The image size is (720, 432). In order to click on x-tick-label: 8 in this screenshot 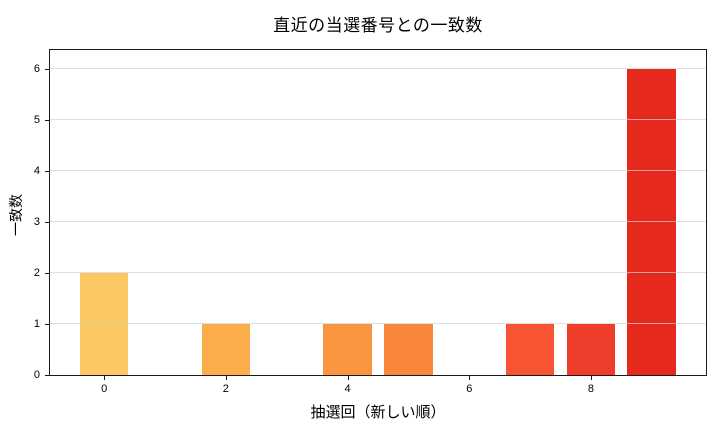, I will do `click(591, 389)`.